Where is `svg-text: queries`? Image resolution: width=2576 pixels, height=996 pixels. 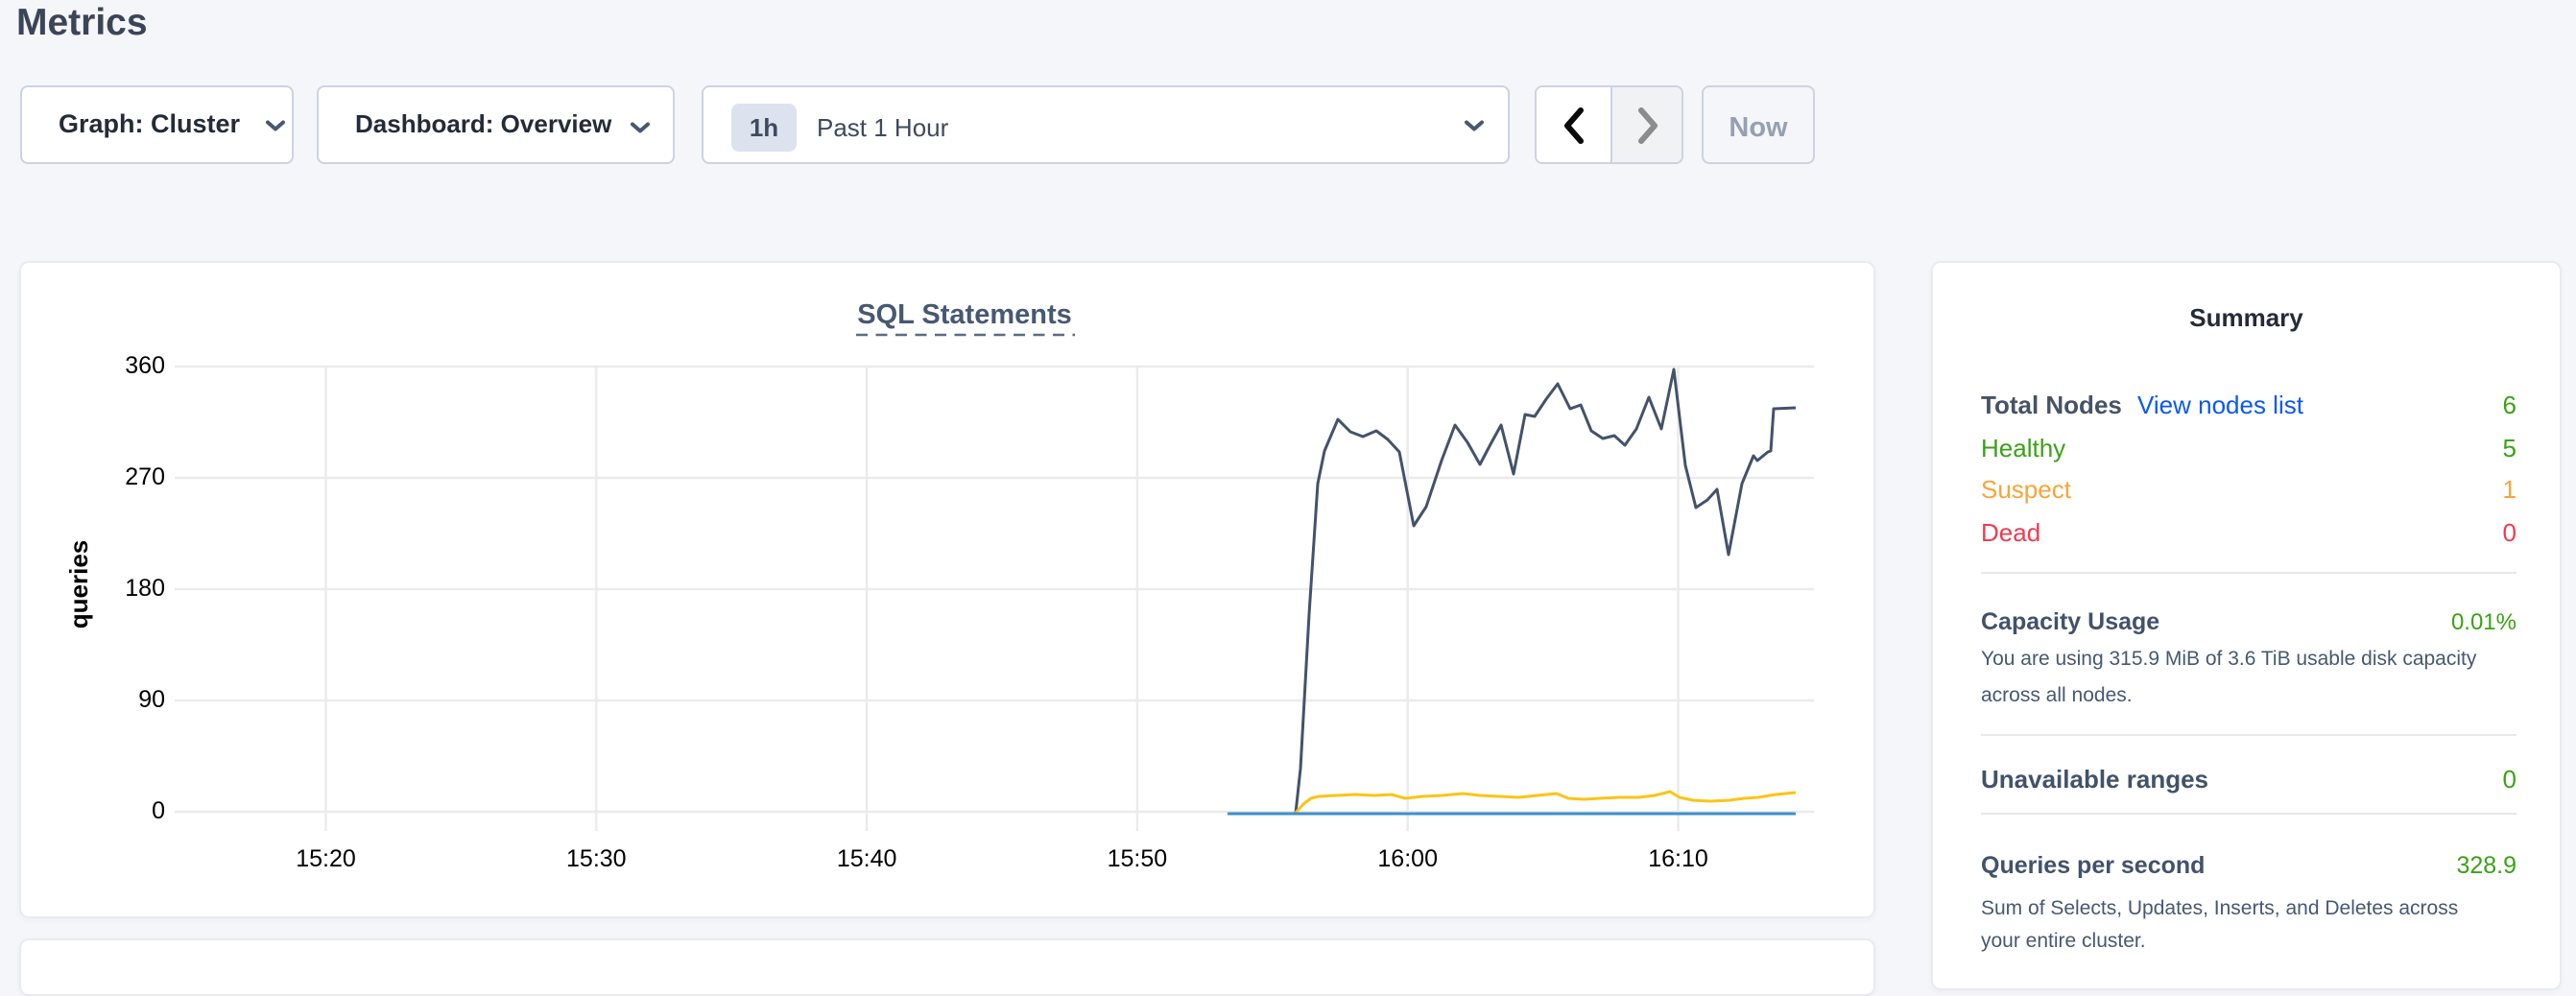 svg-text: queries is located at coordinates (78, 584).